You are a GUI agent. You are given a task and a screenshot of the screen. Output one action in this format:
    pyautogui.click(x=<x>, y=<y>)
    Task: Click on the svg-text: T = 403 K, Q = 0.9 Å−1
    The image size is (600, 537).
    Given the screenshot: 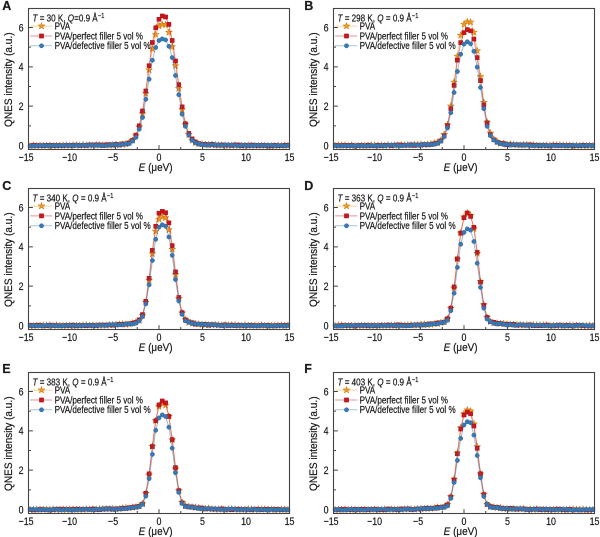 What is the action you would take?
    pyautogui.click(x=378, y=382)
    